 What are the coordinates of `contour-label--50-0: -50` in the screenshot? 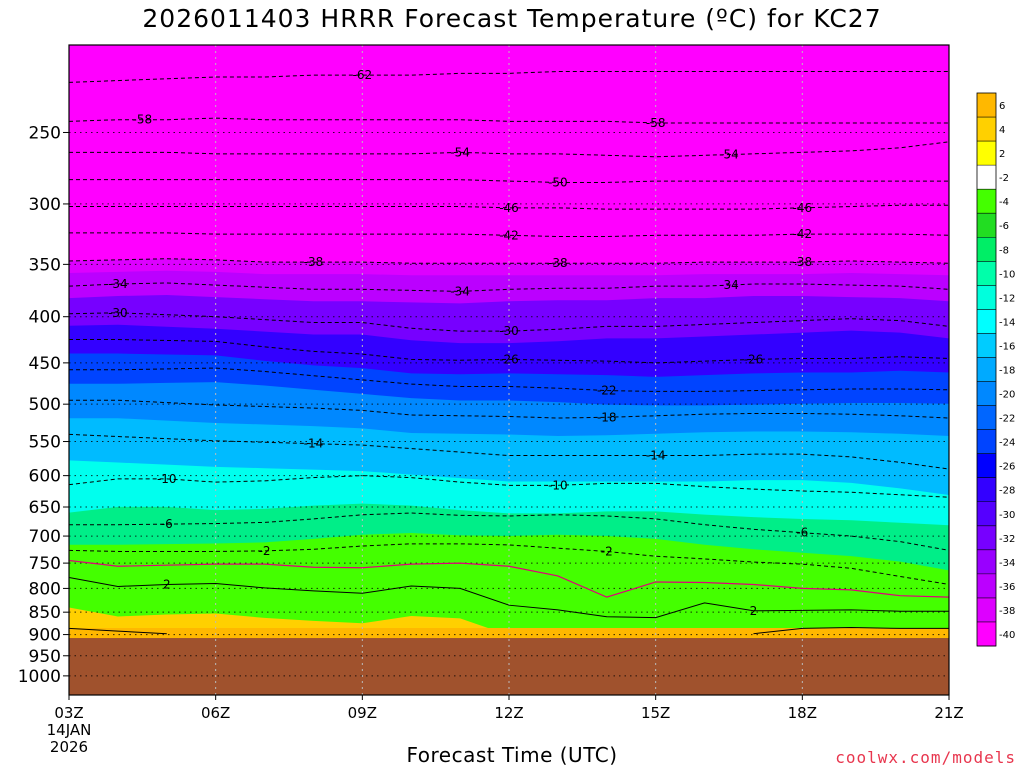 It's located at (558, 182).